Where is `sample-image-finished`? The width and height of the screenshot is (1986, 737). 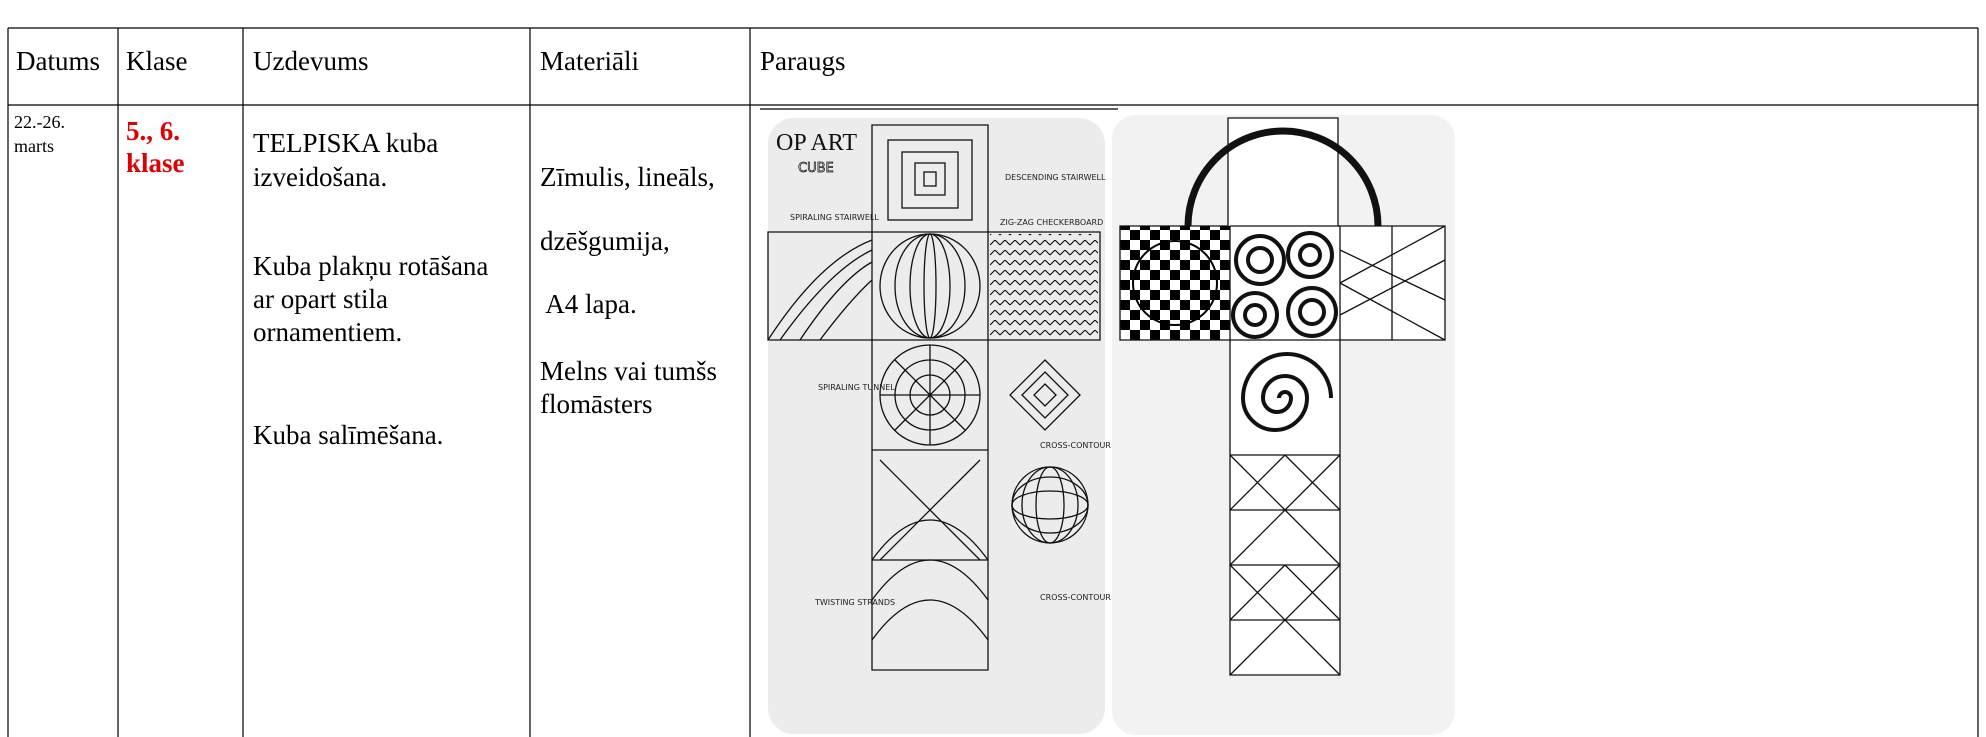 sample-image-finished is located at coordinates (1283, 425).